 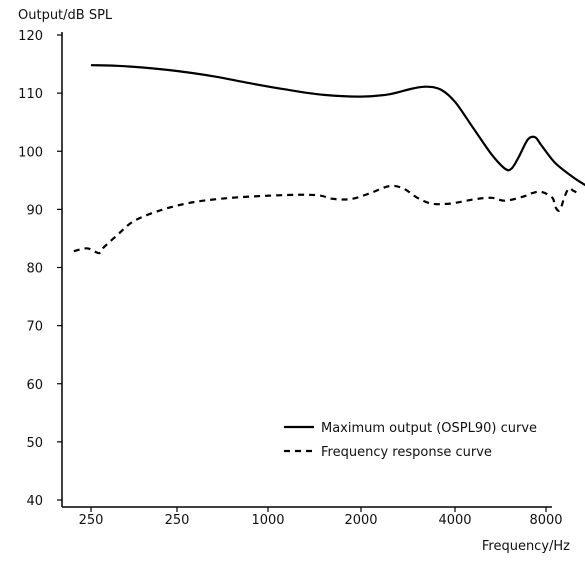 I want to click on series-line-frequency-response, so click(x=326, y=219).